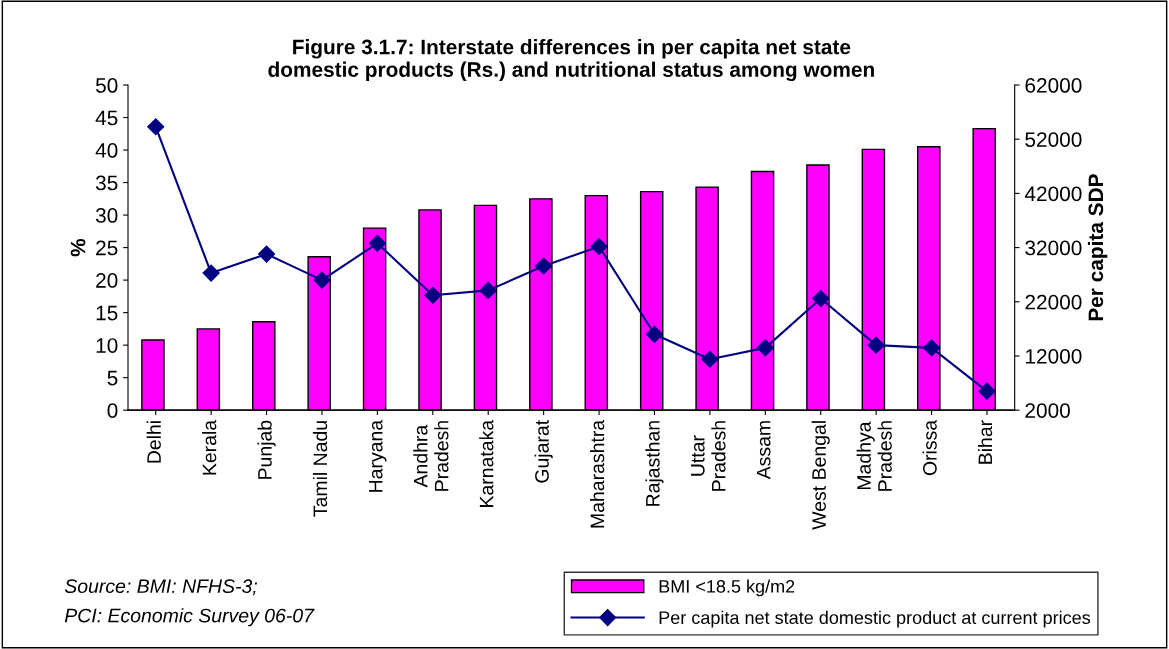  What do you see at coordinates (1053, 139) in the screenshot?
I see `y2-tick-label: 52000` at bounding box center [1053, 139].